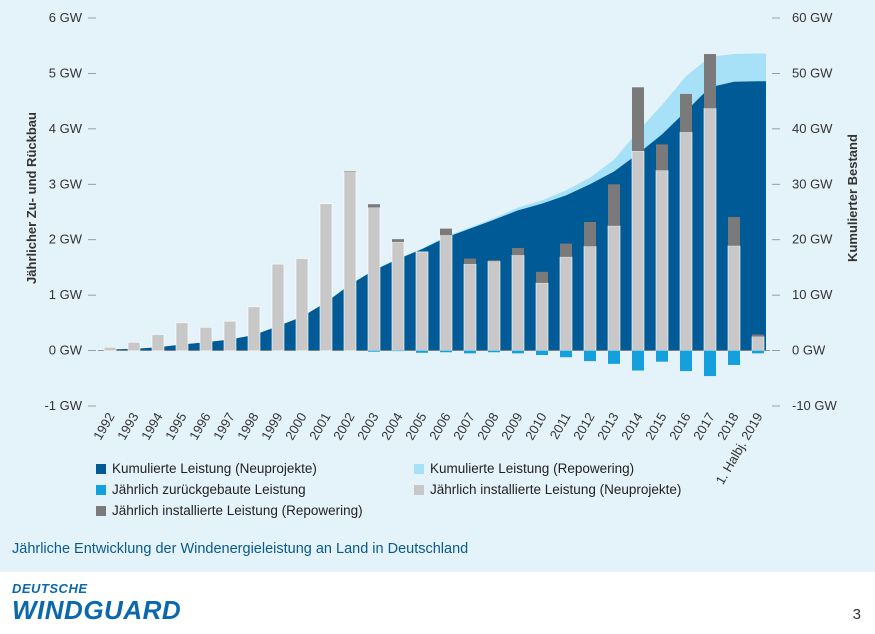 The image size is (875, 634). I want to click on x-axis-tick-label: 2012, so click(583, 426).